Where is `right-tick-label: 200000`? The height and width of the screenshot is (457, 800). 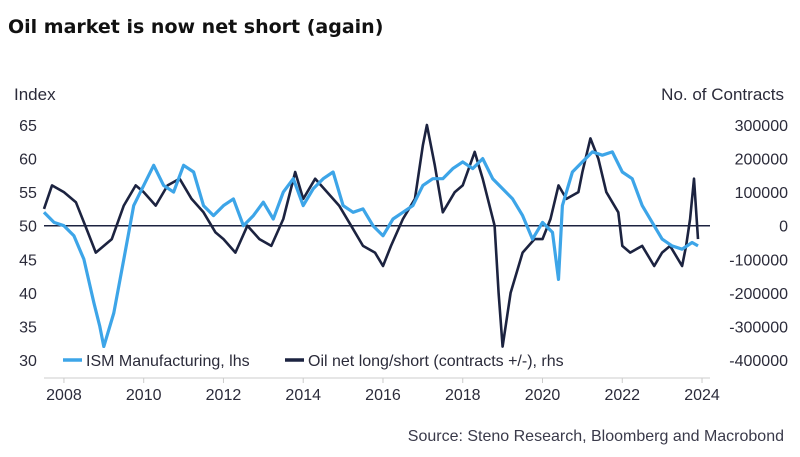
right-tick-label: 200000 is located at coordinates (761, 160).